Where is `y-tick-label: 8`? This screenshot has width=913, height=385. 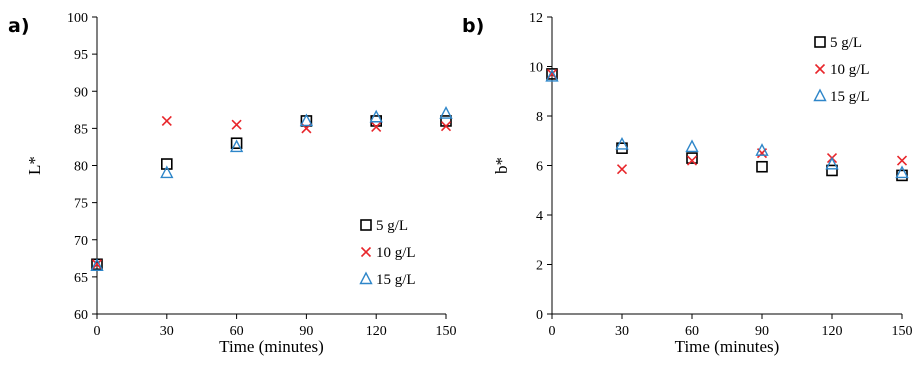 y-tick-label: 8 is located at coordinates (539, 117).